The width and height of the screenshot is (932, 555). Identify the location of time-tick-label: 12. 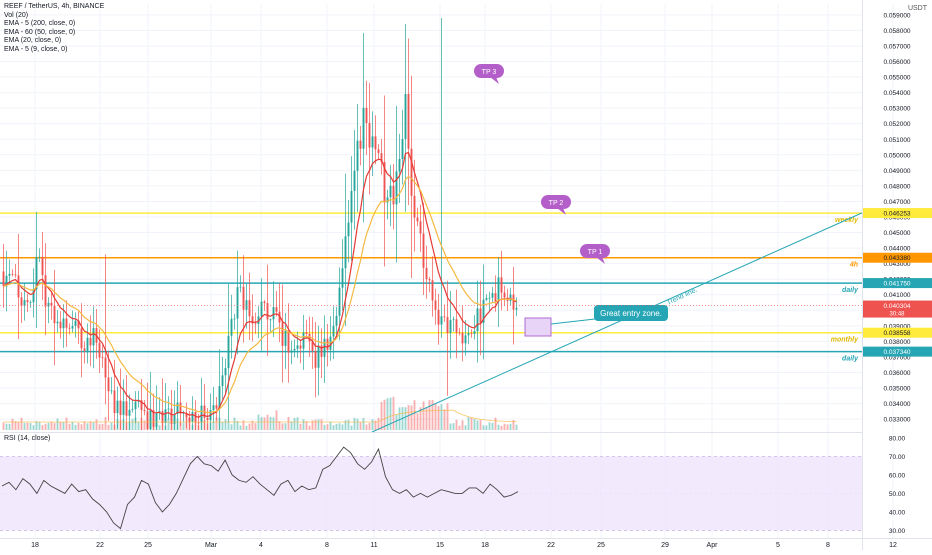
(893, 545).